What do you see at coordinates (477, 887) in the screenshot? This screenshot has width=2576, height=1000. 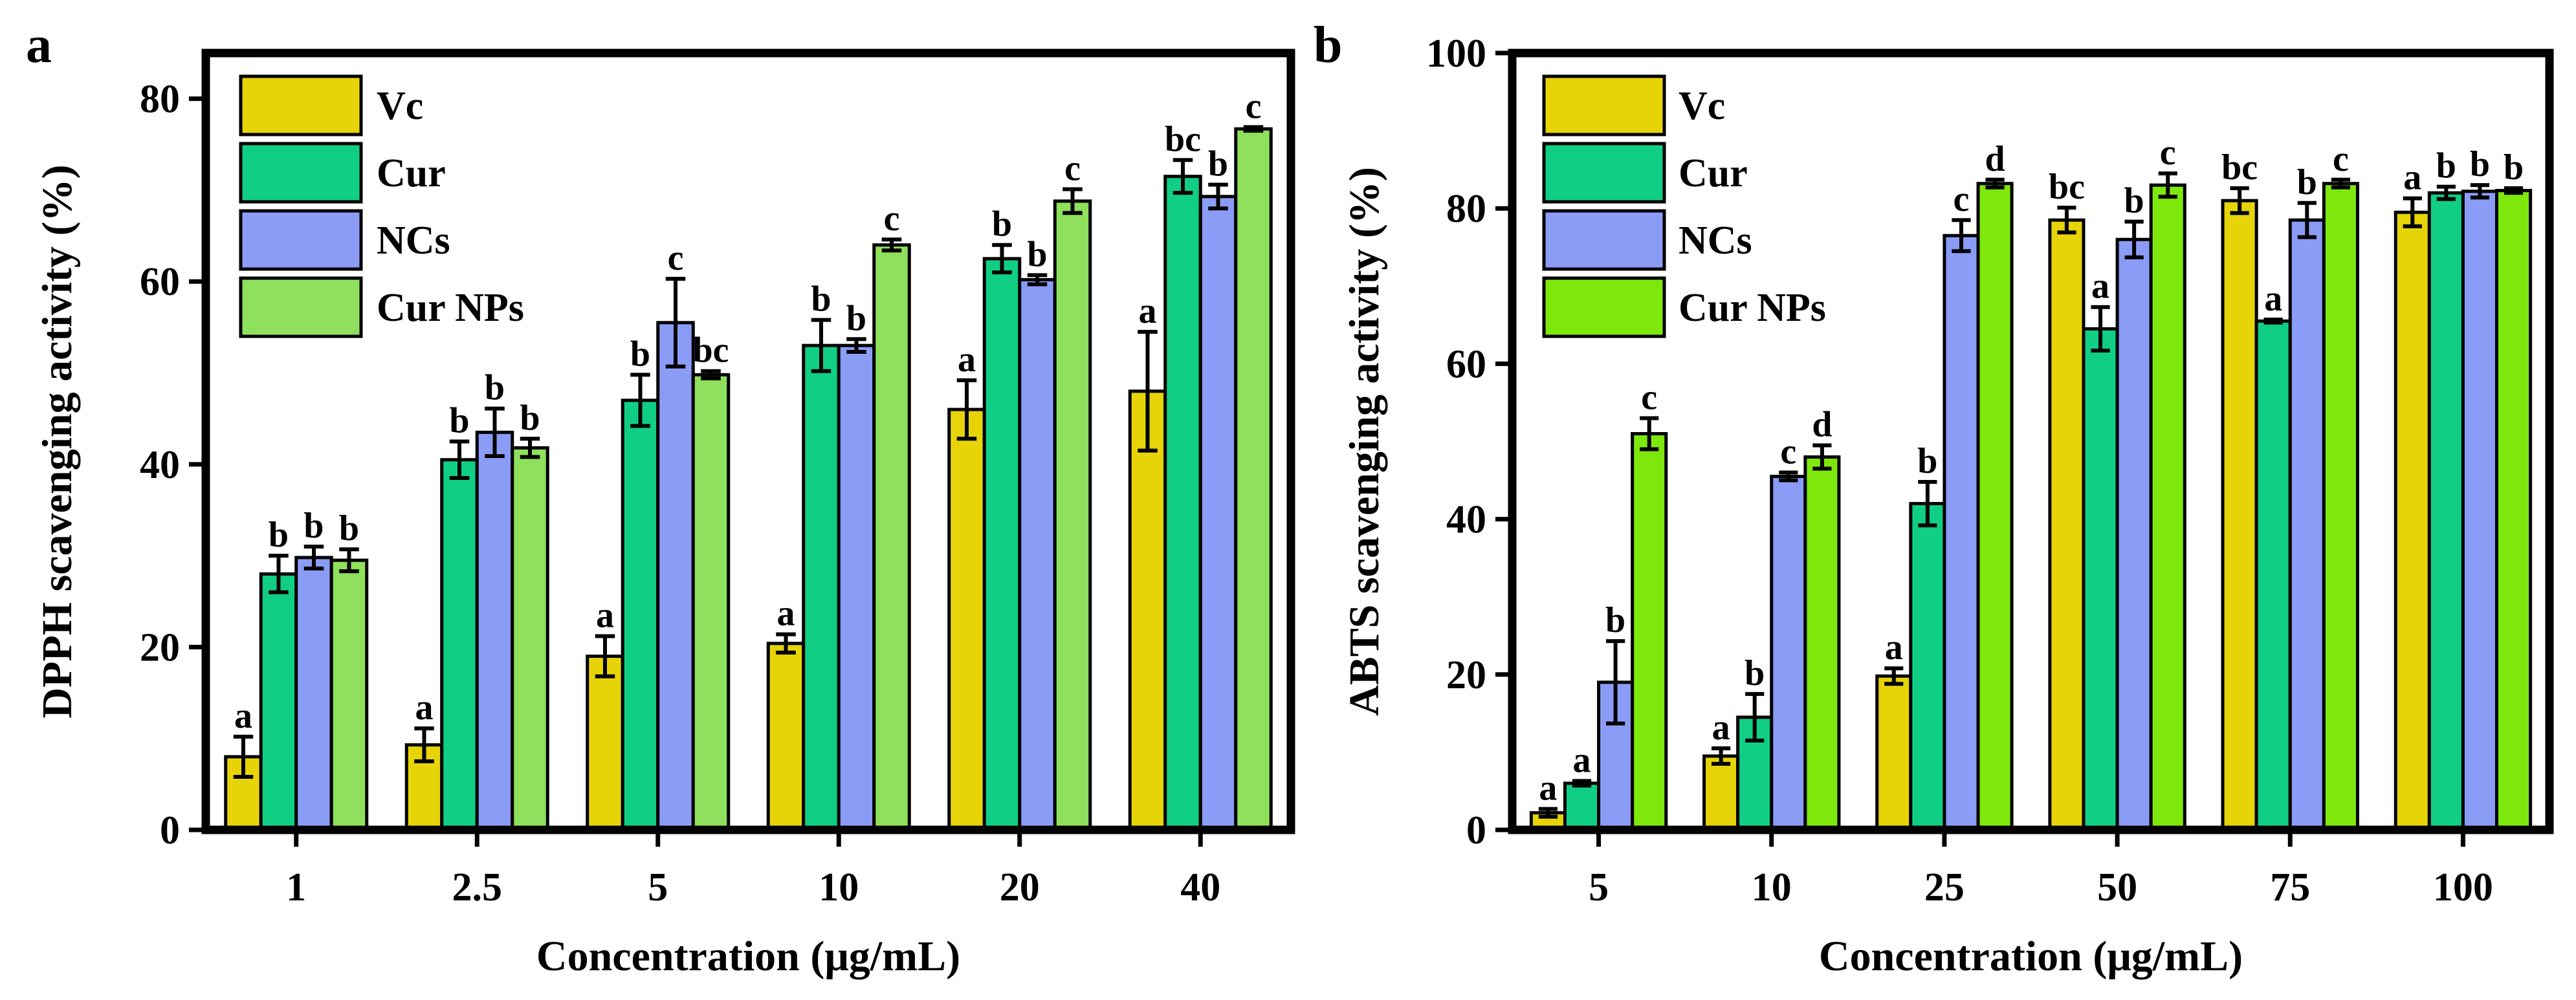 I see `x-tick-label: 2.5` at bounding box center [477, 887].